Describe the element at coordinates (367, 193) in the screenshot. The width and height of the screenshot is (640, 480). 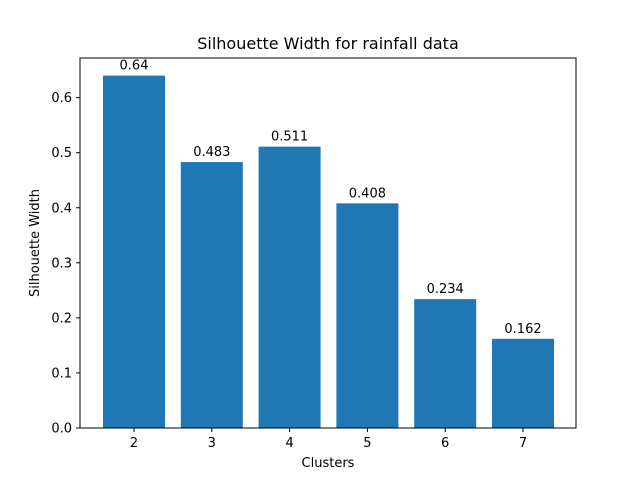
I see `bar-value-label: 0.408` at that location.